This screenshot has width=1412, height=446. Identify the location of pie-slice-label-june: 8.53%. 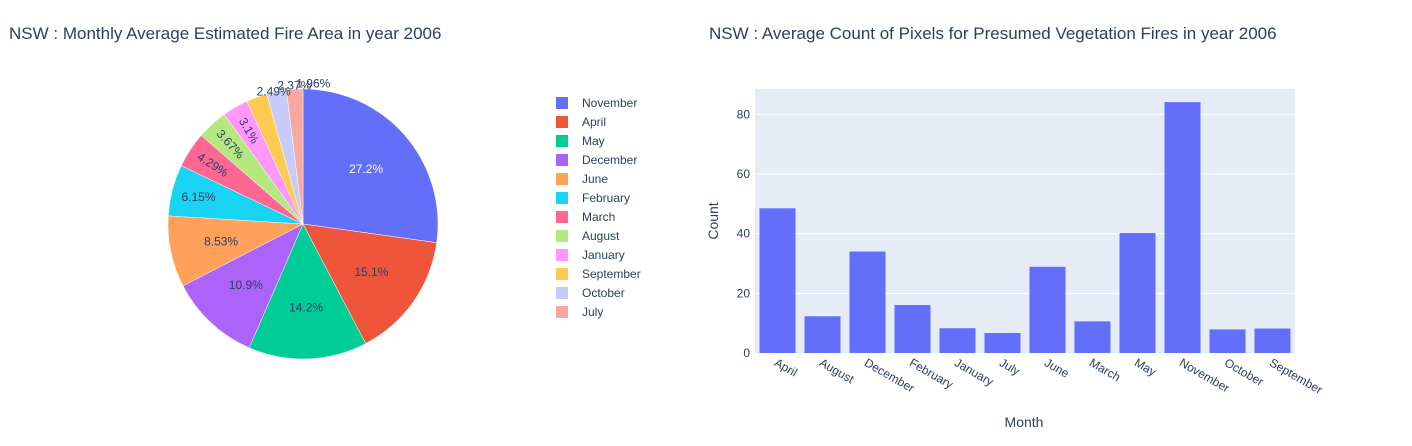
(221, 241).